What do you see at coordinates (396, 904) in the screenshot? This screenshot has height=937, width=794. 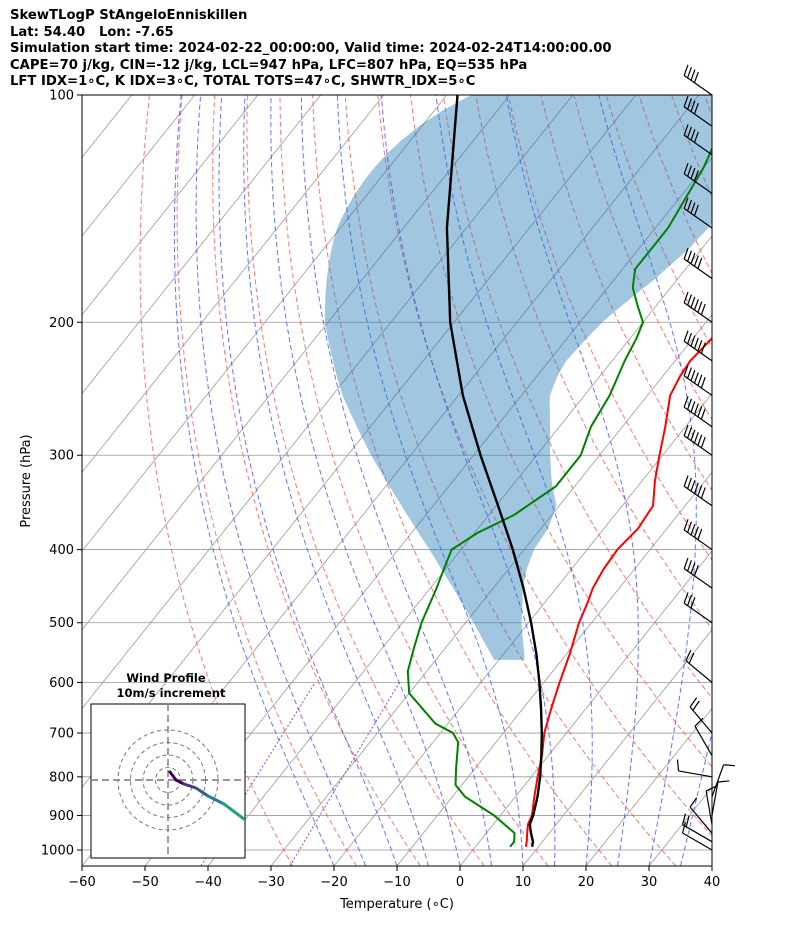 I see `x-axis-title: Temperature (∘C)` at bounding box center [396, 904].